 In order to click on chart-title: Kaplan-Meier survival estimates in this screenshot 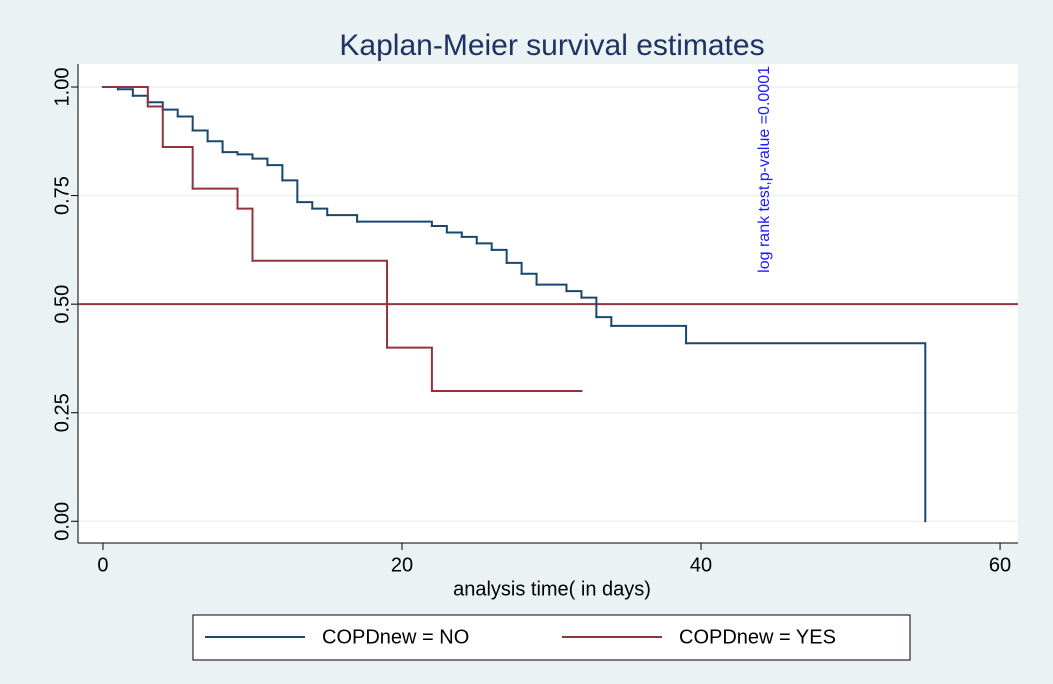, I will do `click(551, 45)`.